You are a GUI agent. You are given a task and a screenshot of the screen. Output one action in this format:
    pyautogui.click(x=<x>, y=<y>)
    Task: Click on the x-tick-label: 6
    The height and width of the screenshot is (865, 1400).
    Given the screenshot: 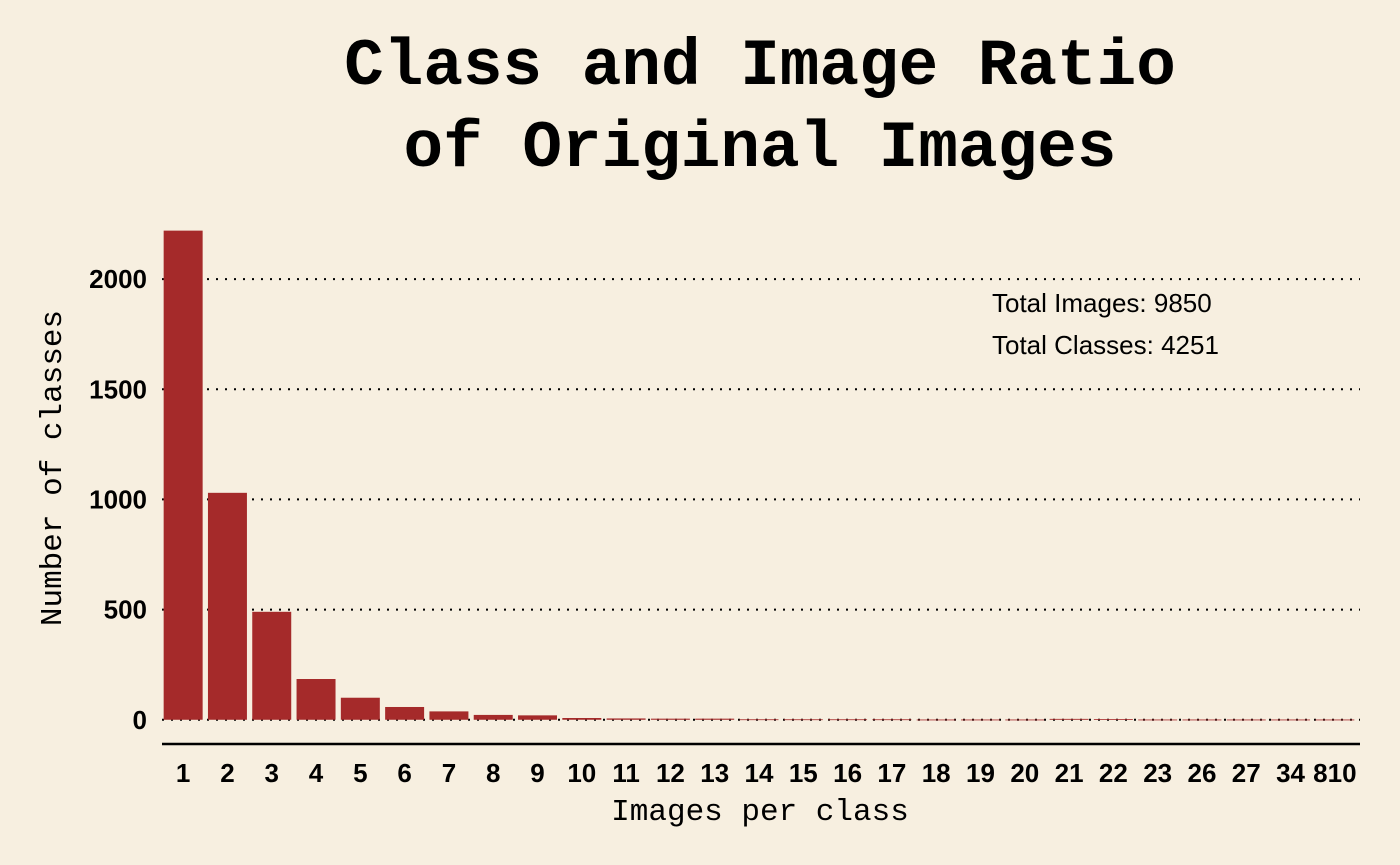 What is the action you would take?
    pyautogui.click(x=404, y=773)
    